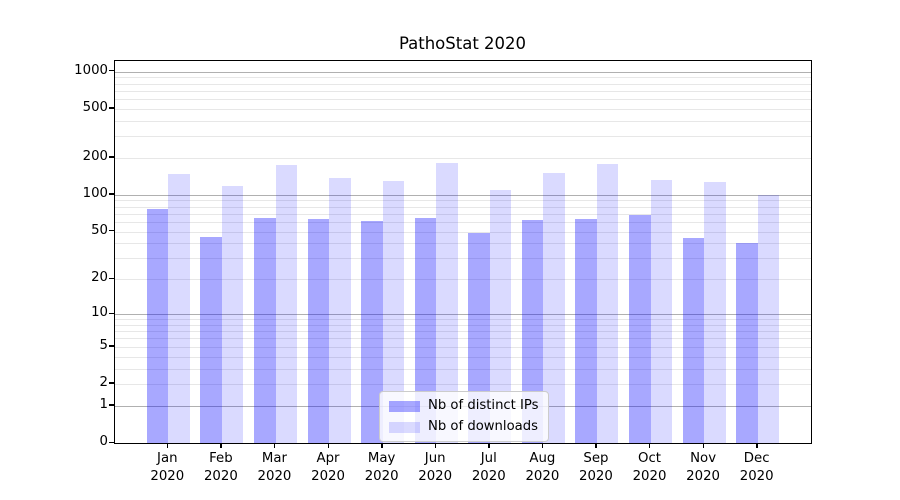  I want to click on y-tick-label-200: 200, so click(95, 156).